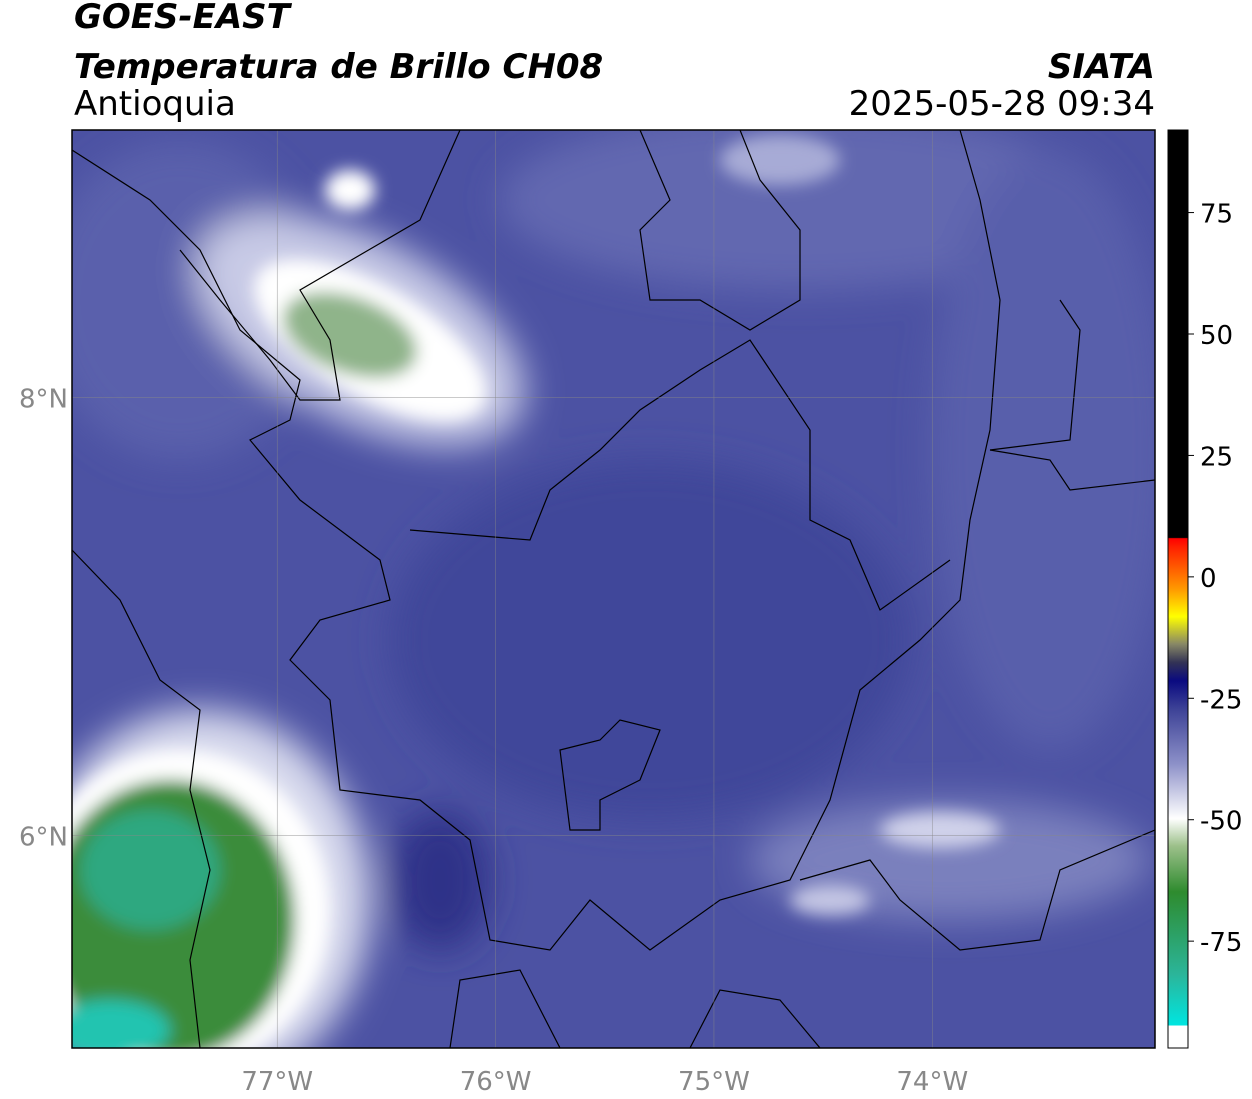 The height and width of the screenshot is (1099, 1252). Describe the element at coordinates (1002, 104) in the screenshot. I see `datetime: 2025-05-28 09:34` at that location.